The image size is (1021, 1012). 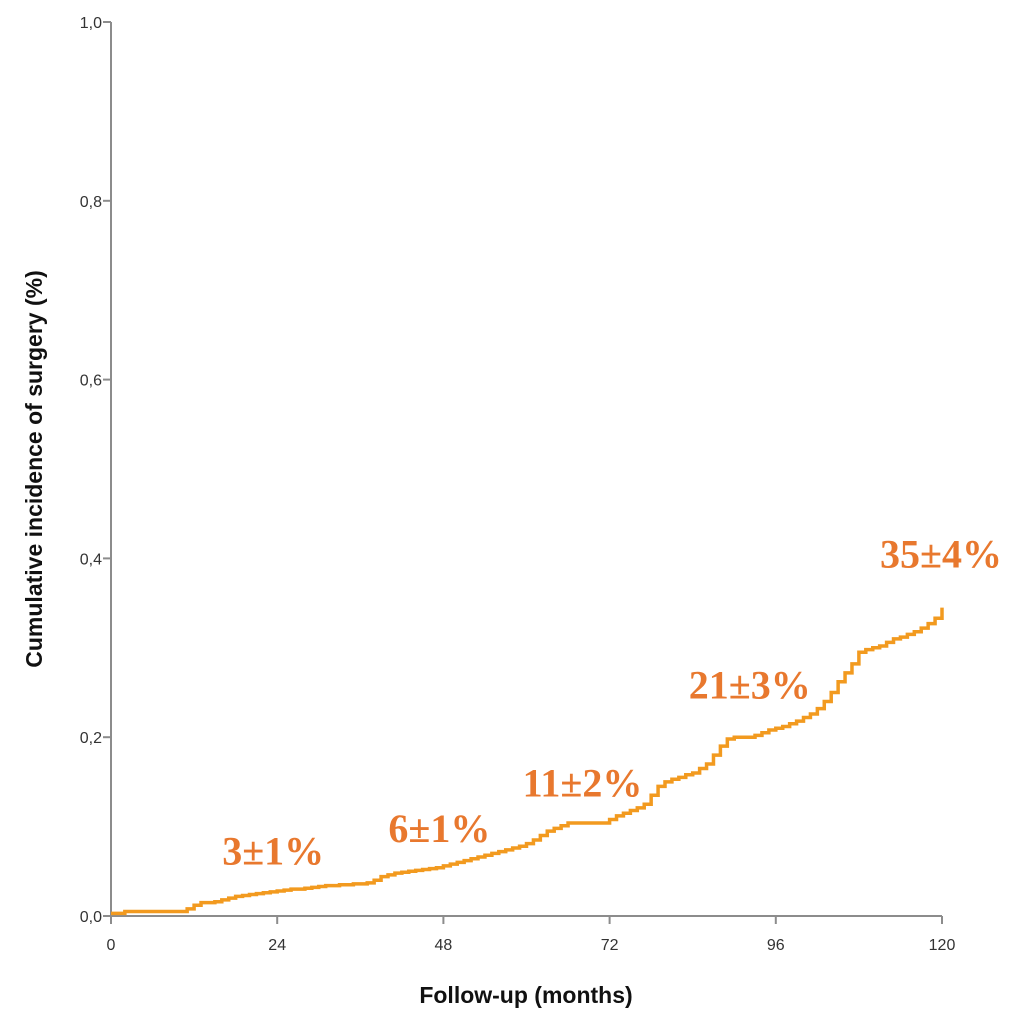 I want to click on x-tick-label: 0, so click(x=111, y=945).